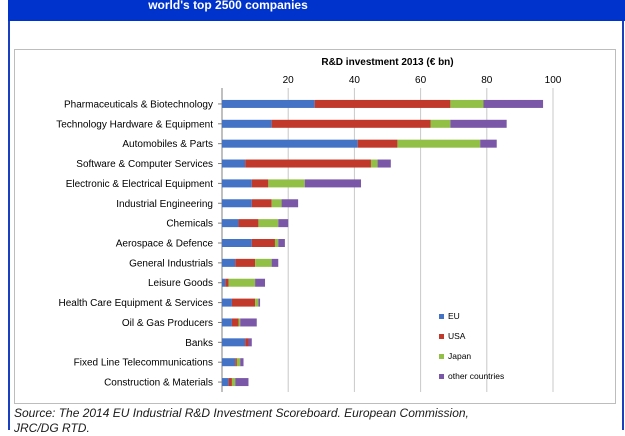 The width and height of the screenshot is (625, 436). I want to click on x-tick-label: 100, so click(553, 80).